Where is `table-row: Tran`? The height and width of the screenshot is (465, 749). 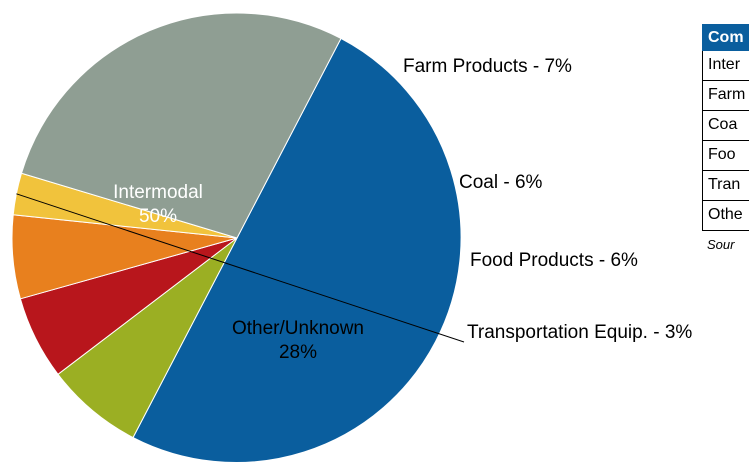
table-row: Tran is located at coordinates (725, 186).